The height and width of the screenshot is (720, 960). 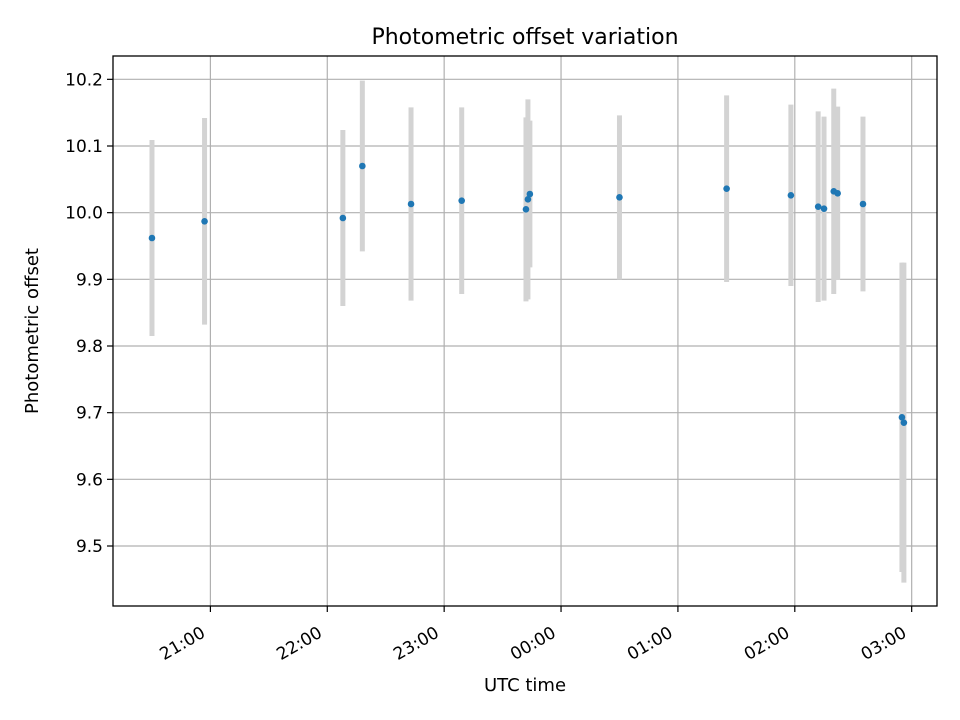 What do you see at coordinates (84, 214) in the screenshot?
I see `y-tick-label: 10.0` at bounding box center [84, 214].